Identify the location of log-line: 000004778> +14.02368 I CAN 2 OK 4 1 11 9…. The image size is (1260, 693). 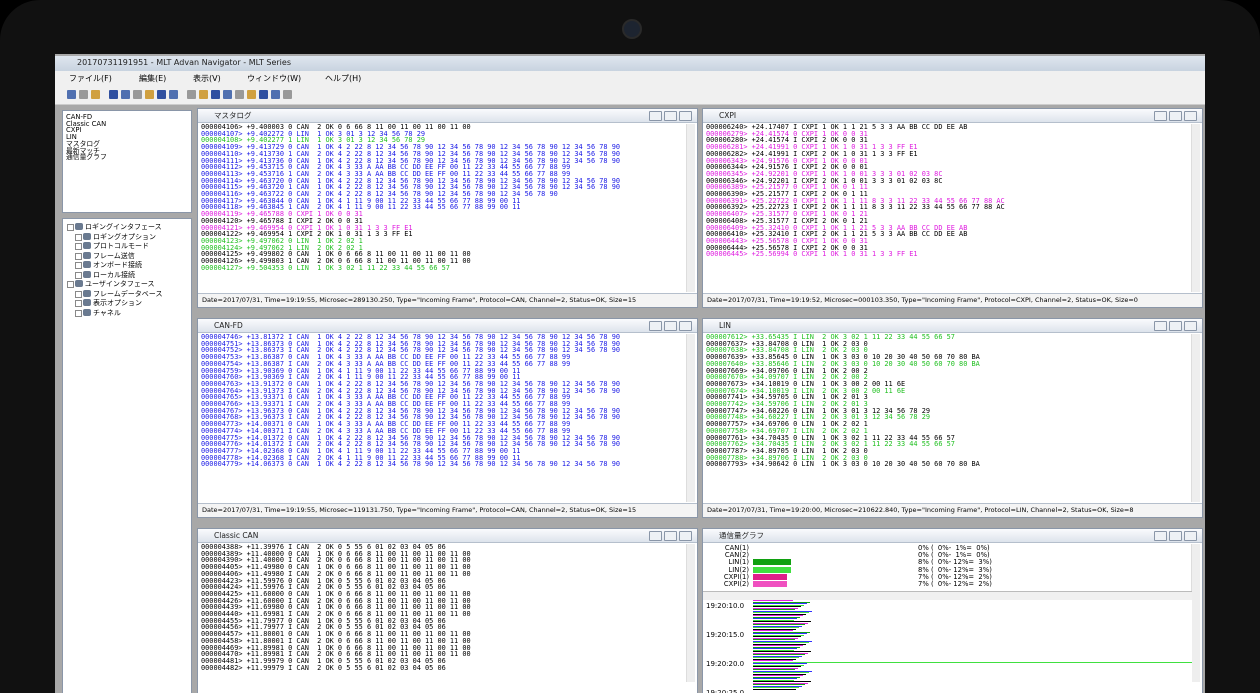
(361, 457).